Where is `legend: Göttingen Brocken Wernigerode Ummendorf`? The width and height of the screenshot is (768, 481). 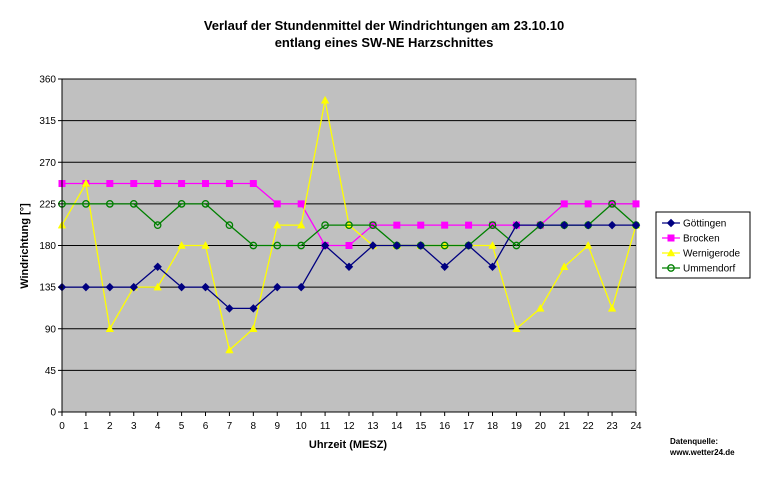
legend: Göttingen Brocken Wernigerode Ummendorf is located at coordinates (703, 245).